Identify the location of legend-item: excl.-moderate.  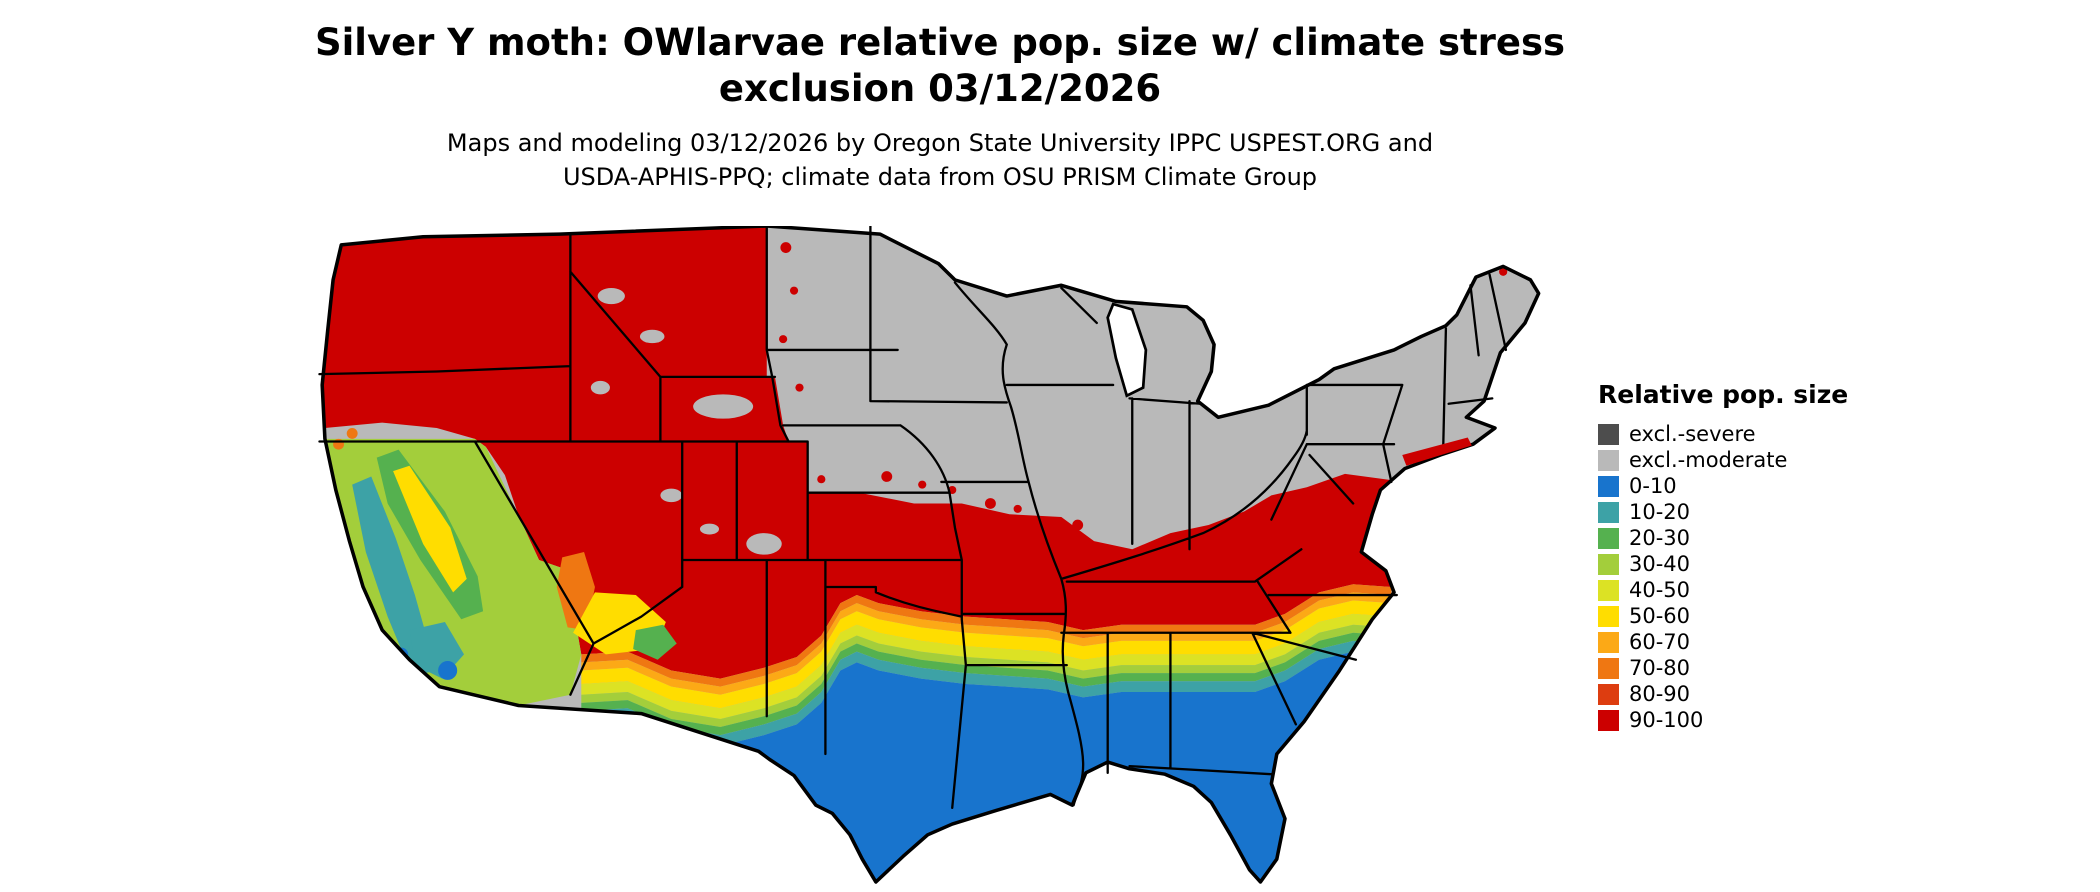
(1728, 460).